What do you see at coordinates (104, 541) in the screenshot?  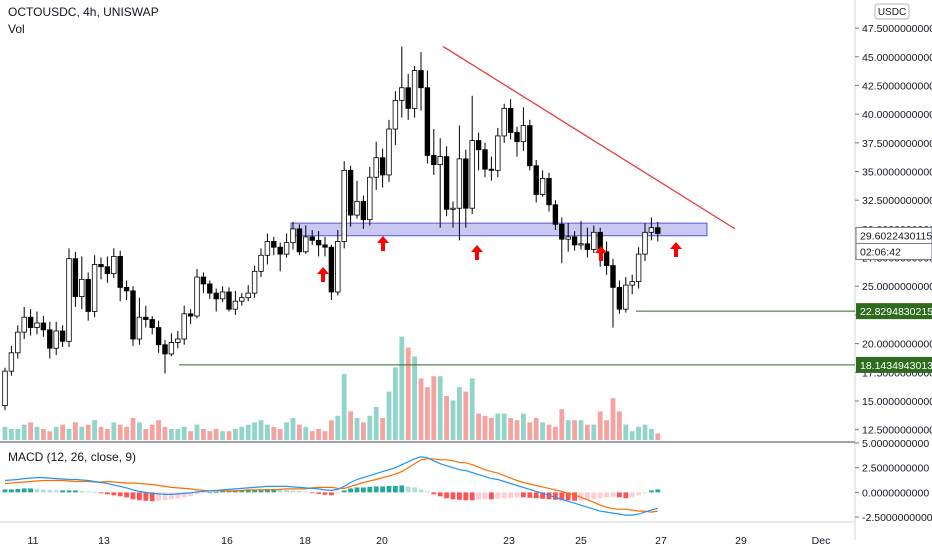 I see `time-tick-label: 13` at bounding box center [104, 541].